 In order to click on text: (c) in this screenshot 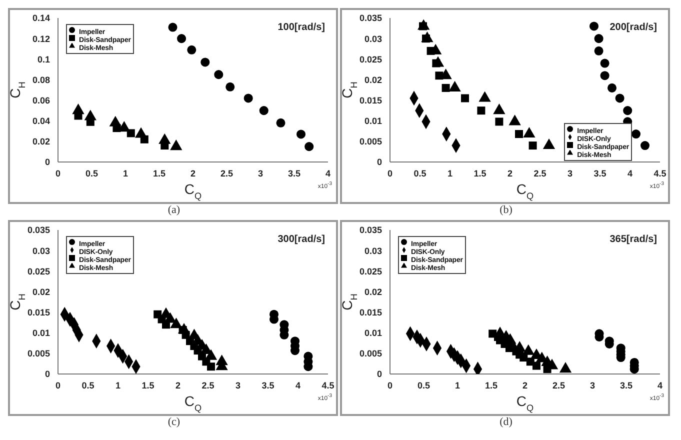, I will do `click(174, 423)`.